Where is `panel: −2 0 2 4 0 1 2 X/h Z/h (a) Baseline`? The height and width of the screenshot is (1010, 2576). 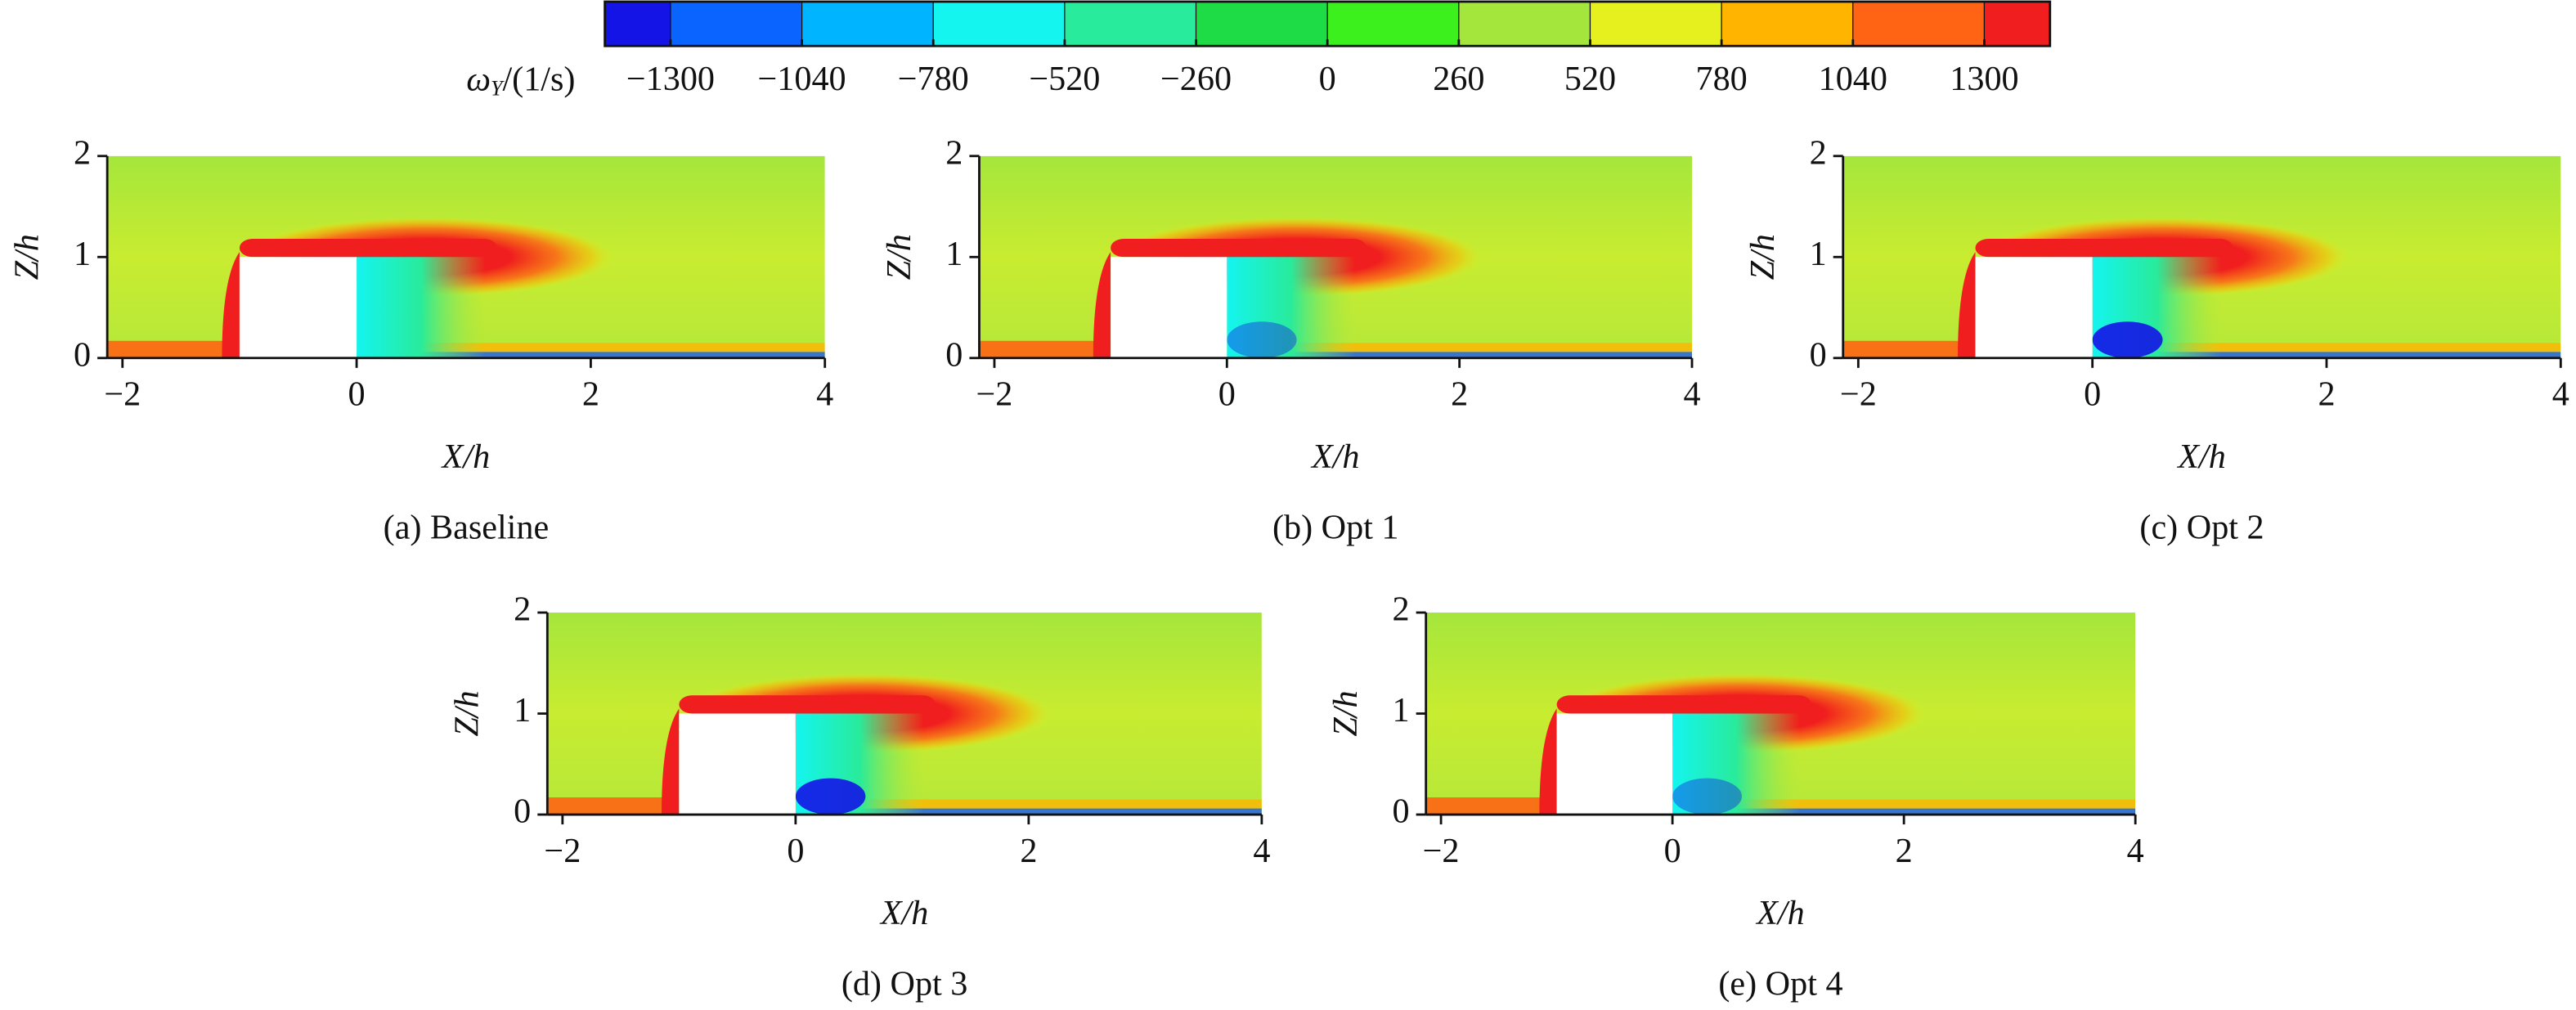 panel: −2 0 2 4 0 1 2 X/h Z/h (a) Baseline is located at coordinates (420, 339).